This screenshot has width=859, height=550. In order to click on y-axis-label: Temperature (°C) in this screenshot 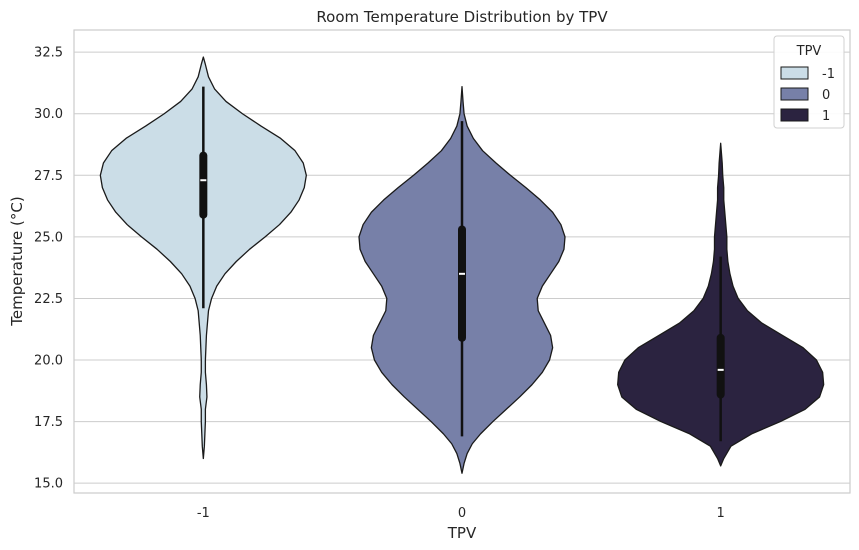, I will do `click(17, 261)`.